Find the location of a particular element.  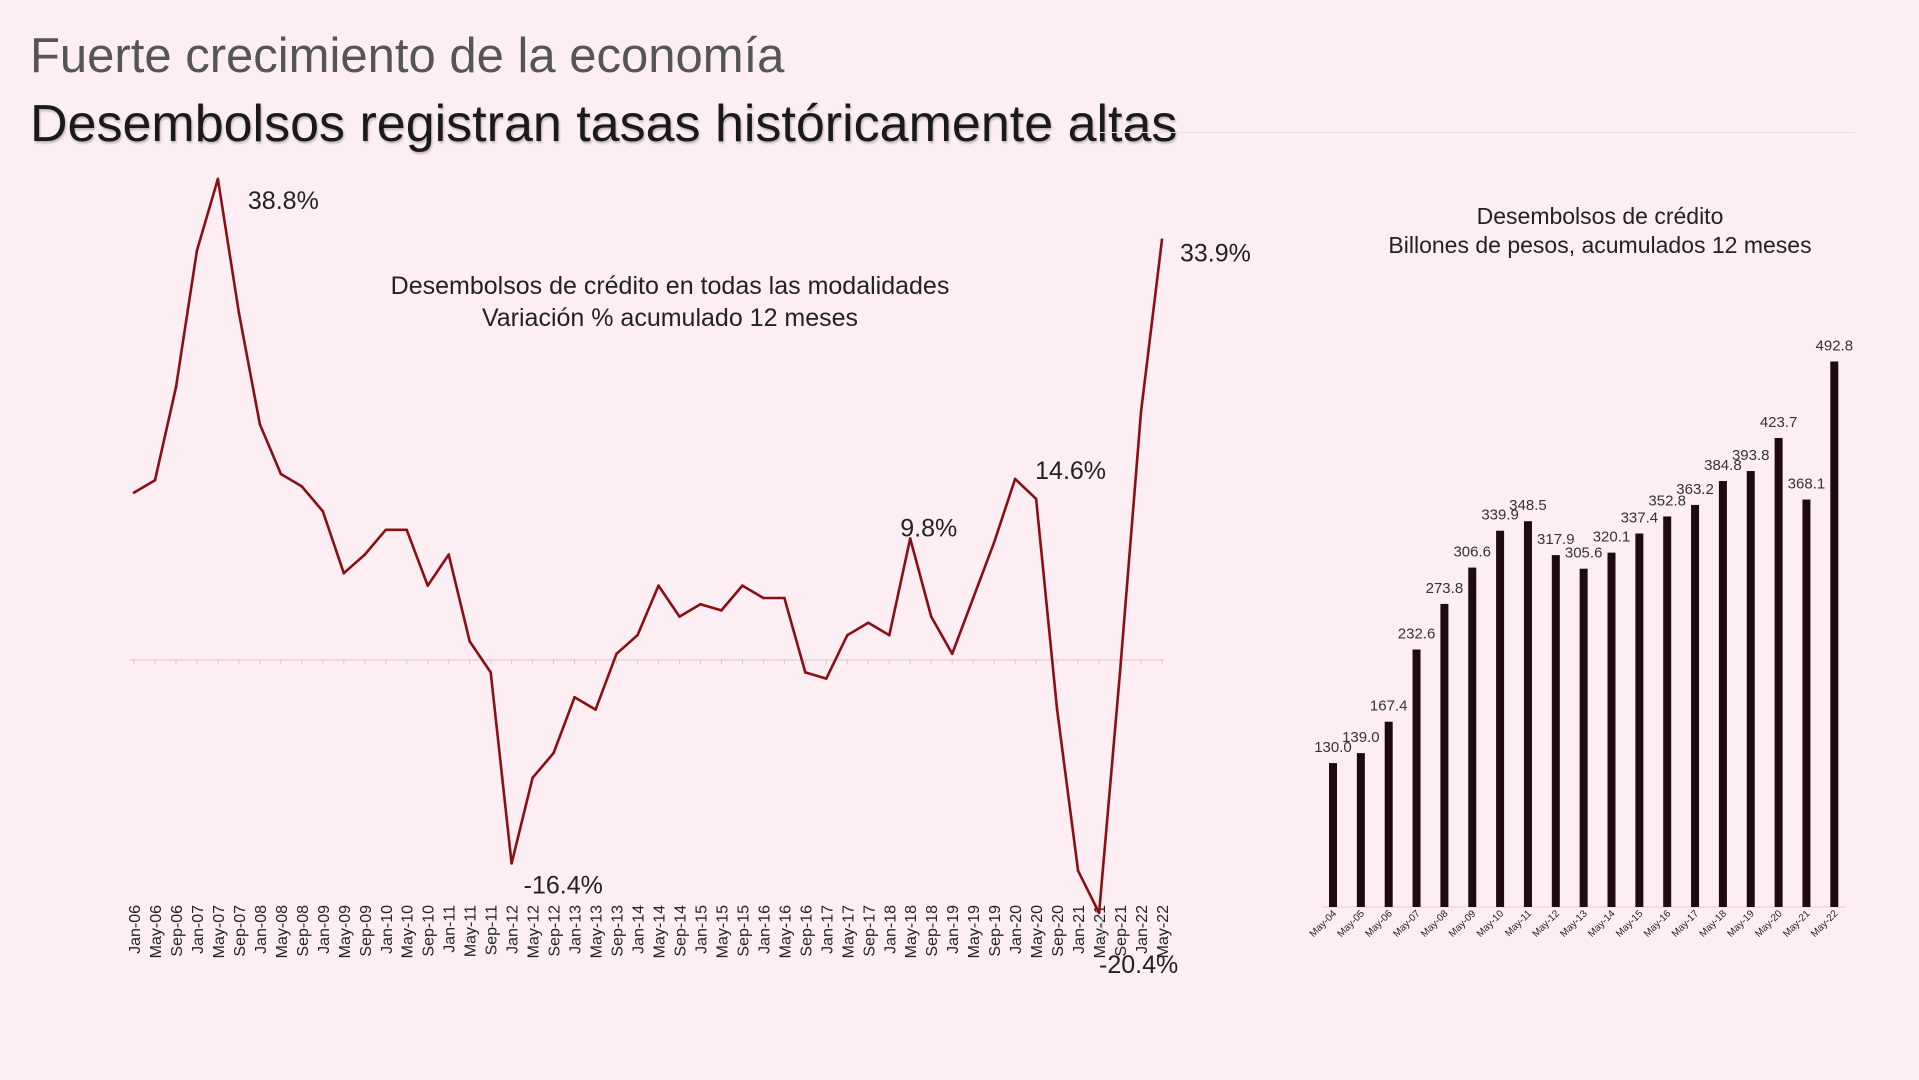

x-tick-label: Jan-06 is located at coordinates (135, 929).